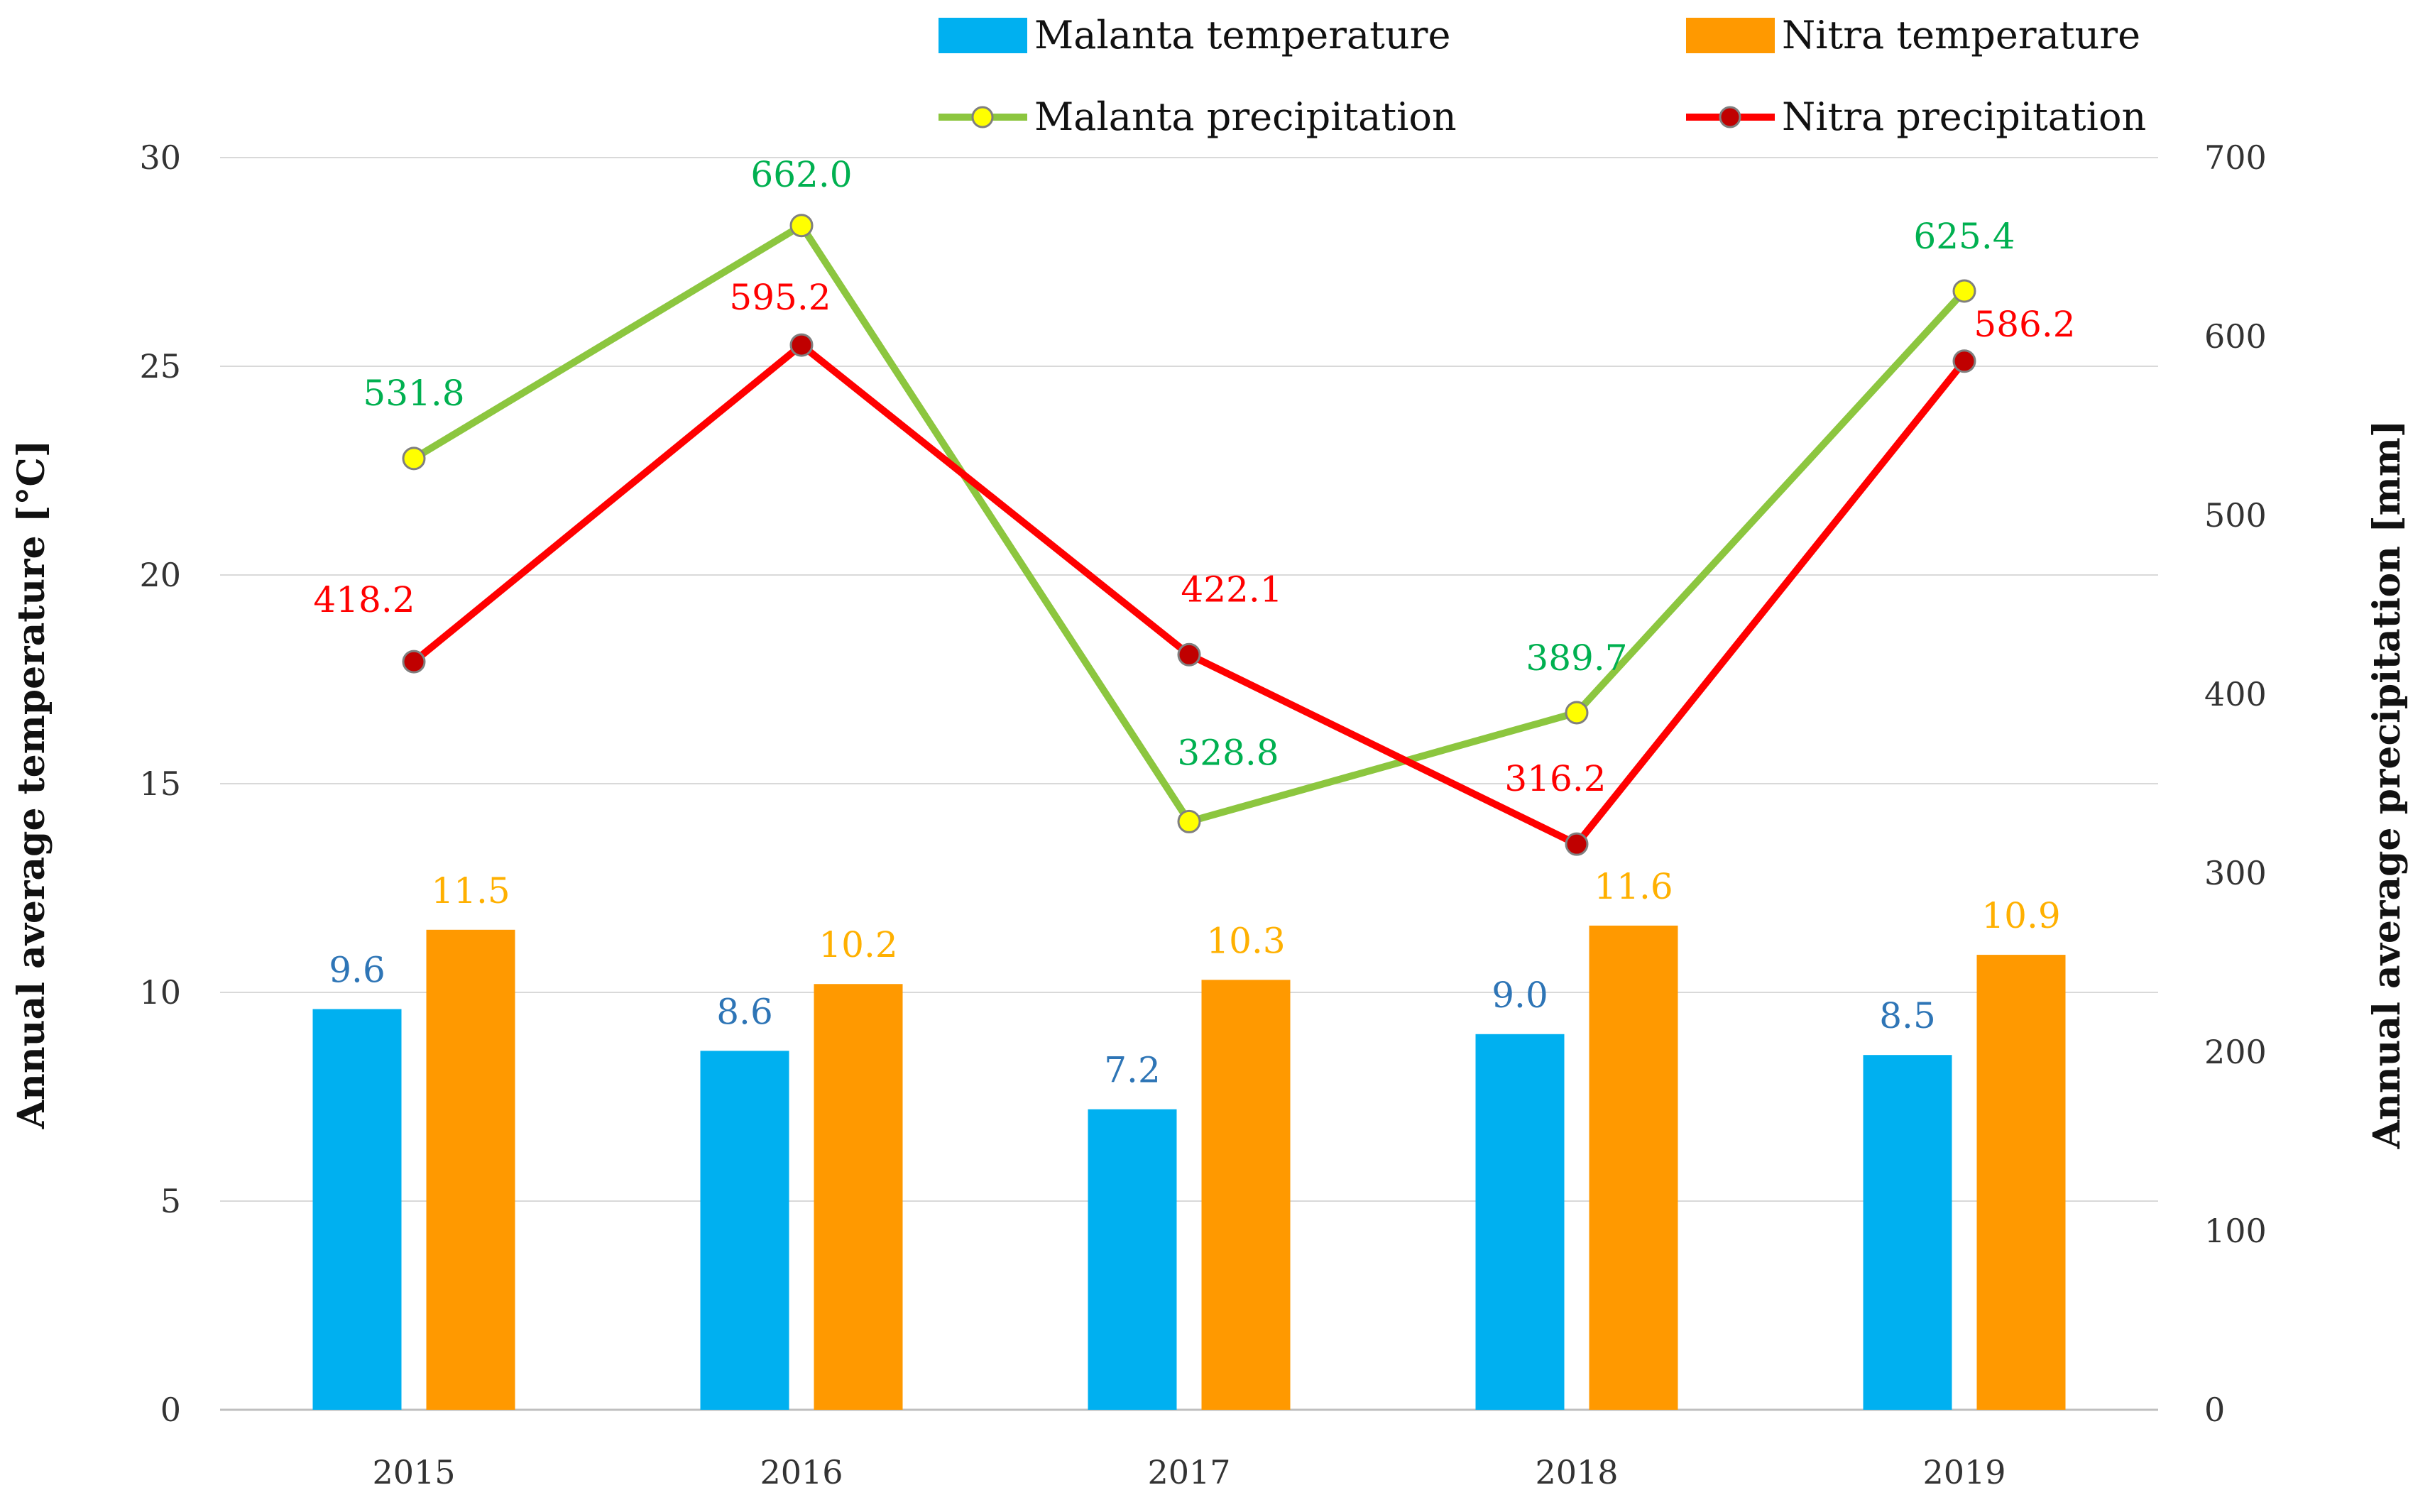 The width and height of the screenshot is (2435, 1512). I want to click on data-label: 8.6, so click(744, 1012).